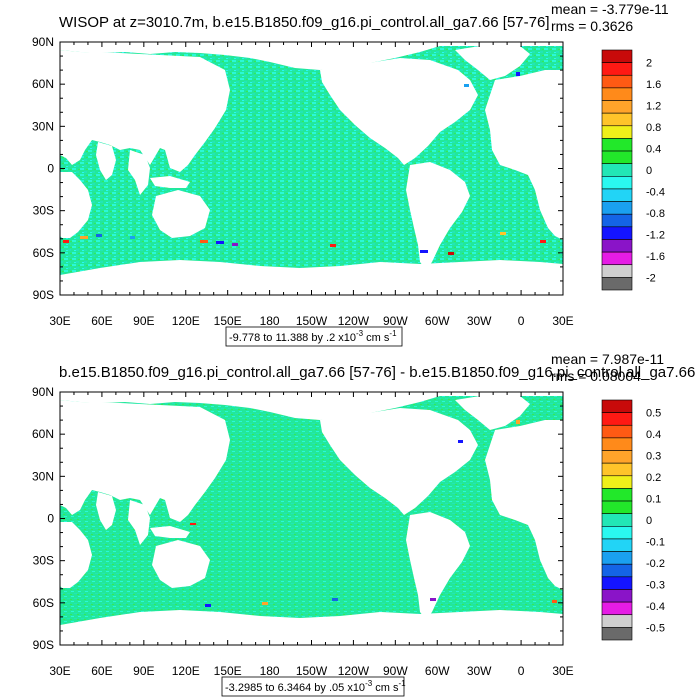  I want to click on contour-info-box: -9.778 to 11.388 by .2 x10-3 cm s-1, so click(314, 336).